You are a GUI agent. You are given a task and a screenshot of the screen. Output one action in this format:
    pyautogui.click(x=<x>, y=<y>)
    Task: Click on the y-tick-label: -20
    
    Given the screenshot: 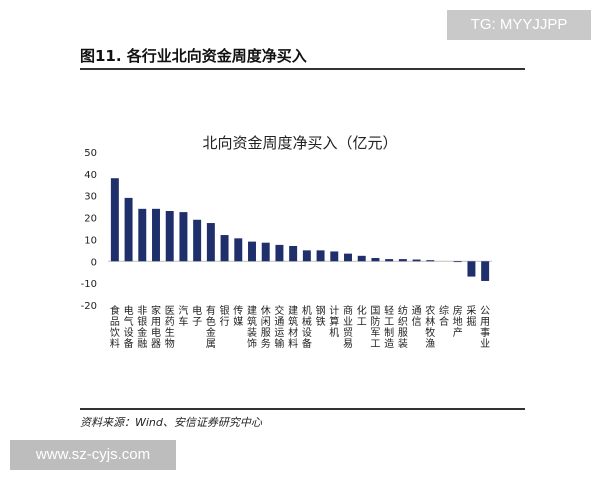 What is the action you would take?
    pyautogui.click(x=89, y=306)
    